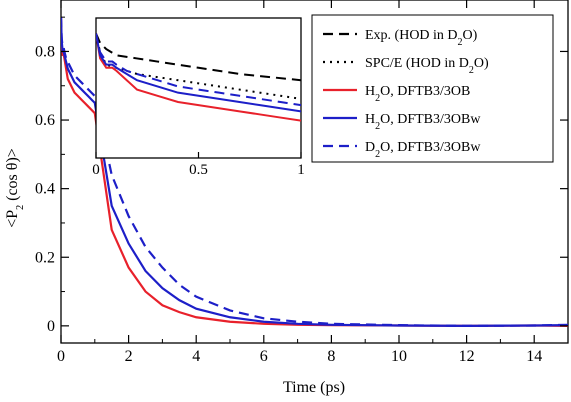 The height and width of the screenshot is (402, 571). Describe the element at coordinates (534, 356) in the screenshot. I see `x-tick-label: 14` at that location.